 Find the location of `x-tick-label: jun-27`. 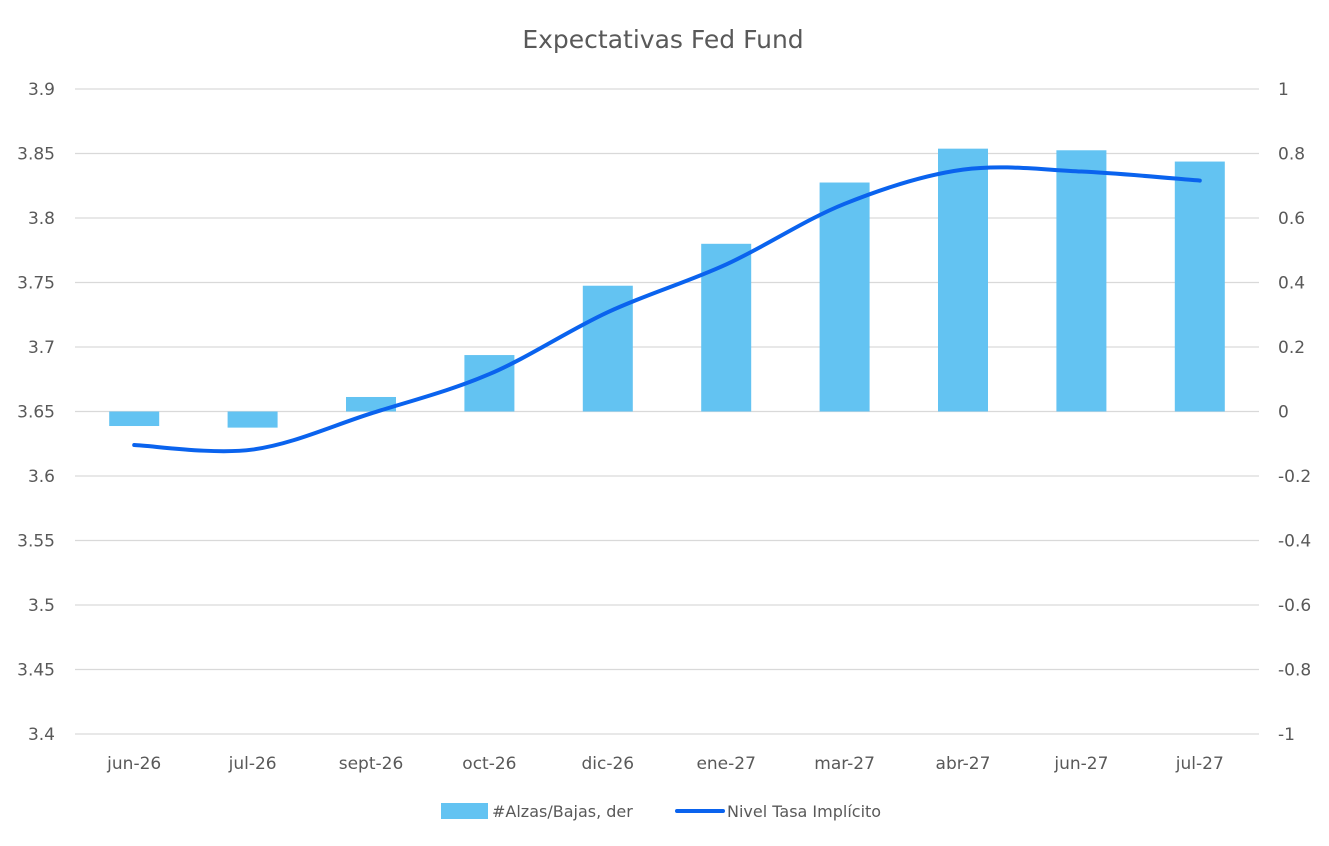

x-tick-label: jun-27 is located at coordinates (1080, 764).